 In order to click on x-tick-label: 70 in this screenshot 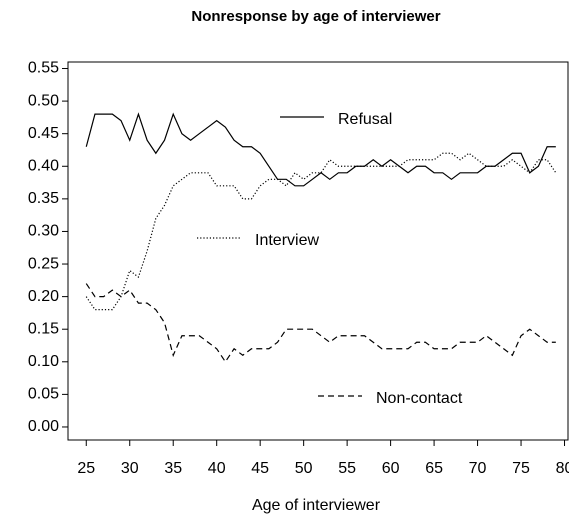, I will do `click(478, 468)`.